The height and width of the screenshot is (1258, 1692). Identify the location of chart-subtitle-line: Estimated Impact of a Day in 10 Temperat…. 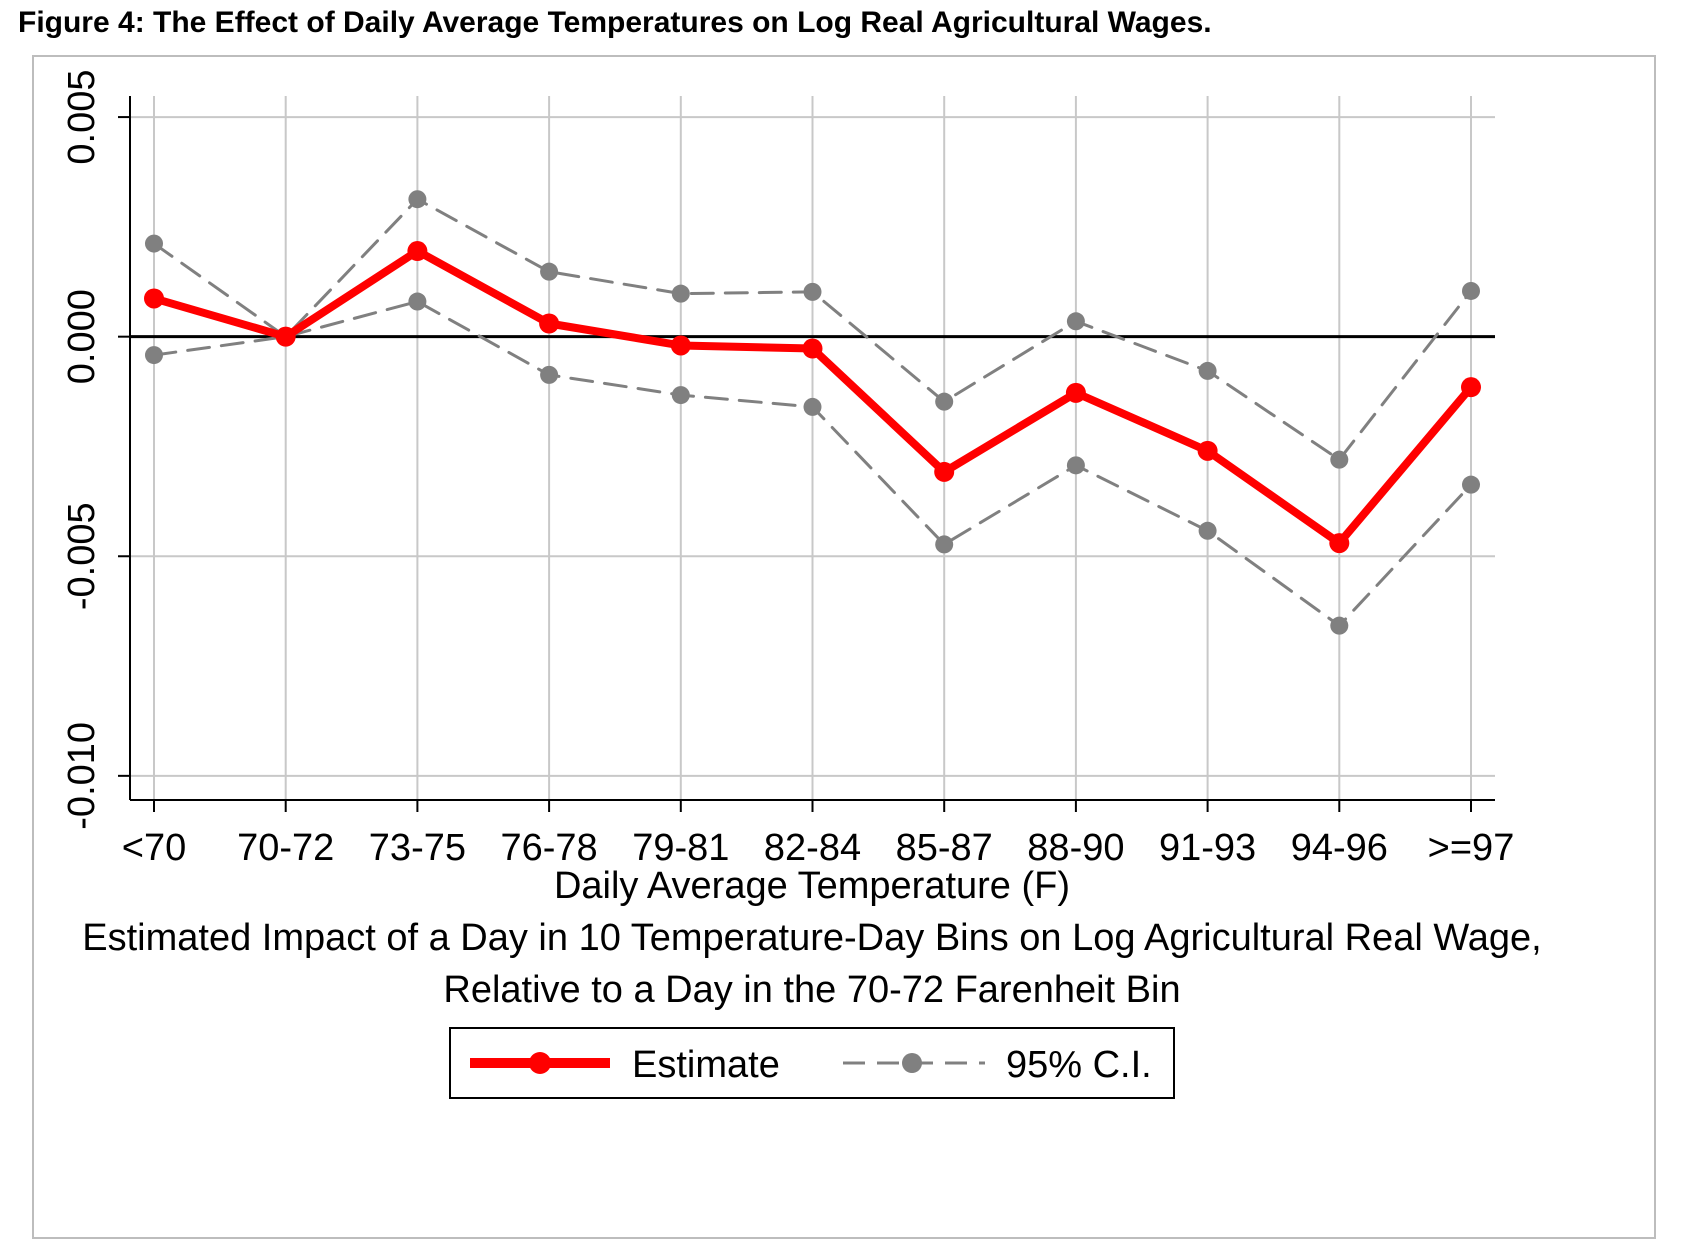
(812, 938).